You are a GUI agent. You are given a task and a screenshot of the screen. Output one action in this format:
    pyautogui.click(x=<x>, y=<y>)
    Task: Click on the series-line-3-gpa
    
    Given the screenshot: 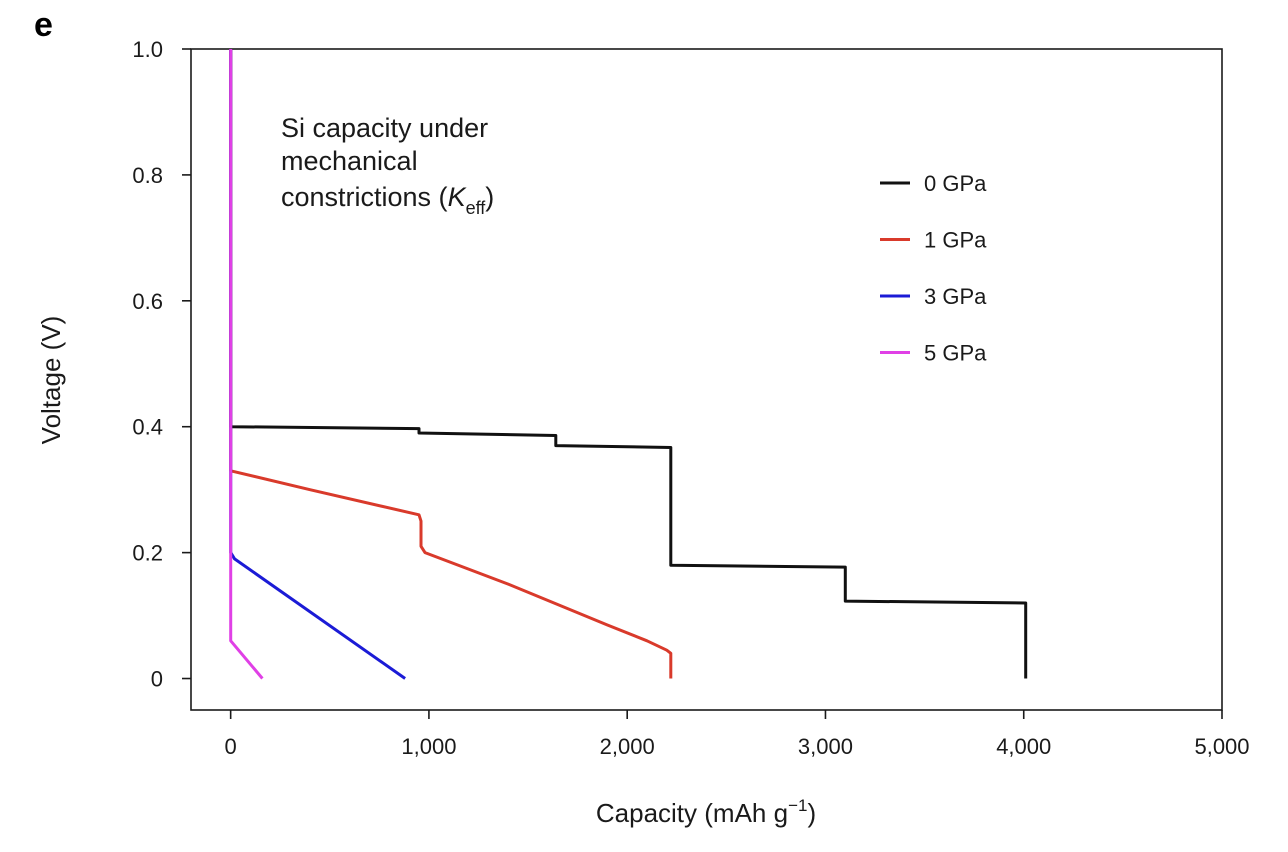 What is the action you would take?
    pyautogui.click(x=317, y=364)
    